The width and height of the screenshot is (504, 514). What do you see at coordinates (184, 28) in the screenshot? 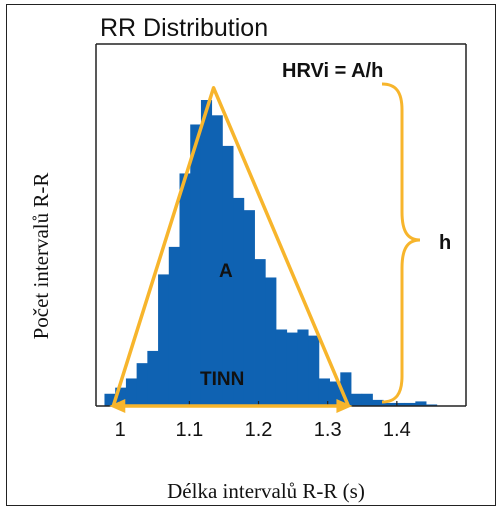
I see `chart-title: RR Distribution` at bounding box center [184, 28].